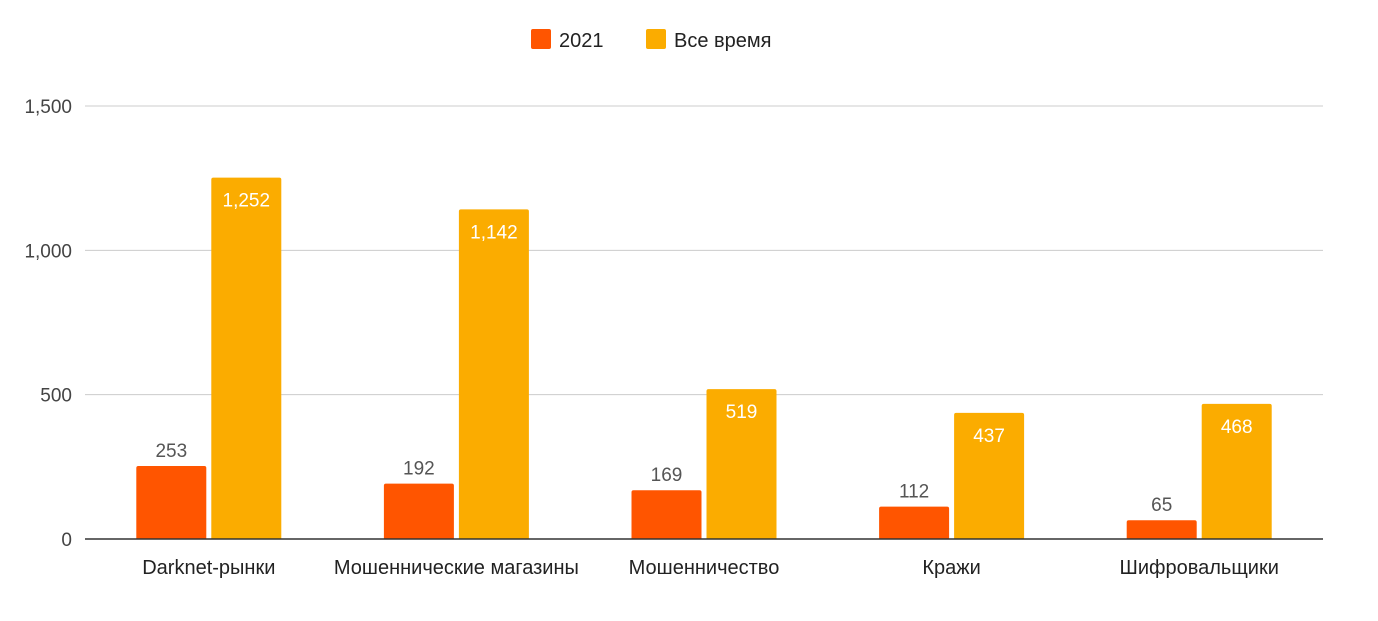  I want to click on x-category-label: Шифровальщики, so click(1199, 568).